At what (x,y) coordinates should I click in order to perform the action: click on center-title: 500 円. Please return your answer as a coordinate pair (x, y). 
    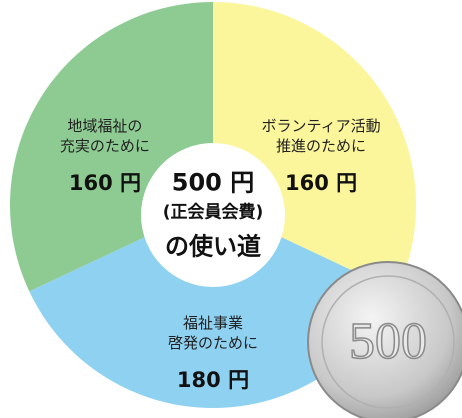
    Looking at the image, I should click on (213, 182).